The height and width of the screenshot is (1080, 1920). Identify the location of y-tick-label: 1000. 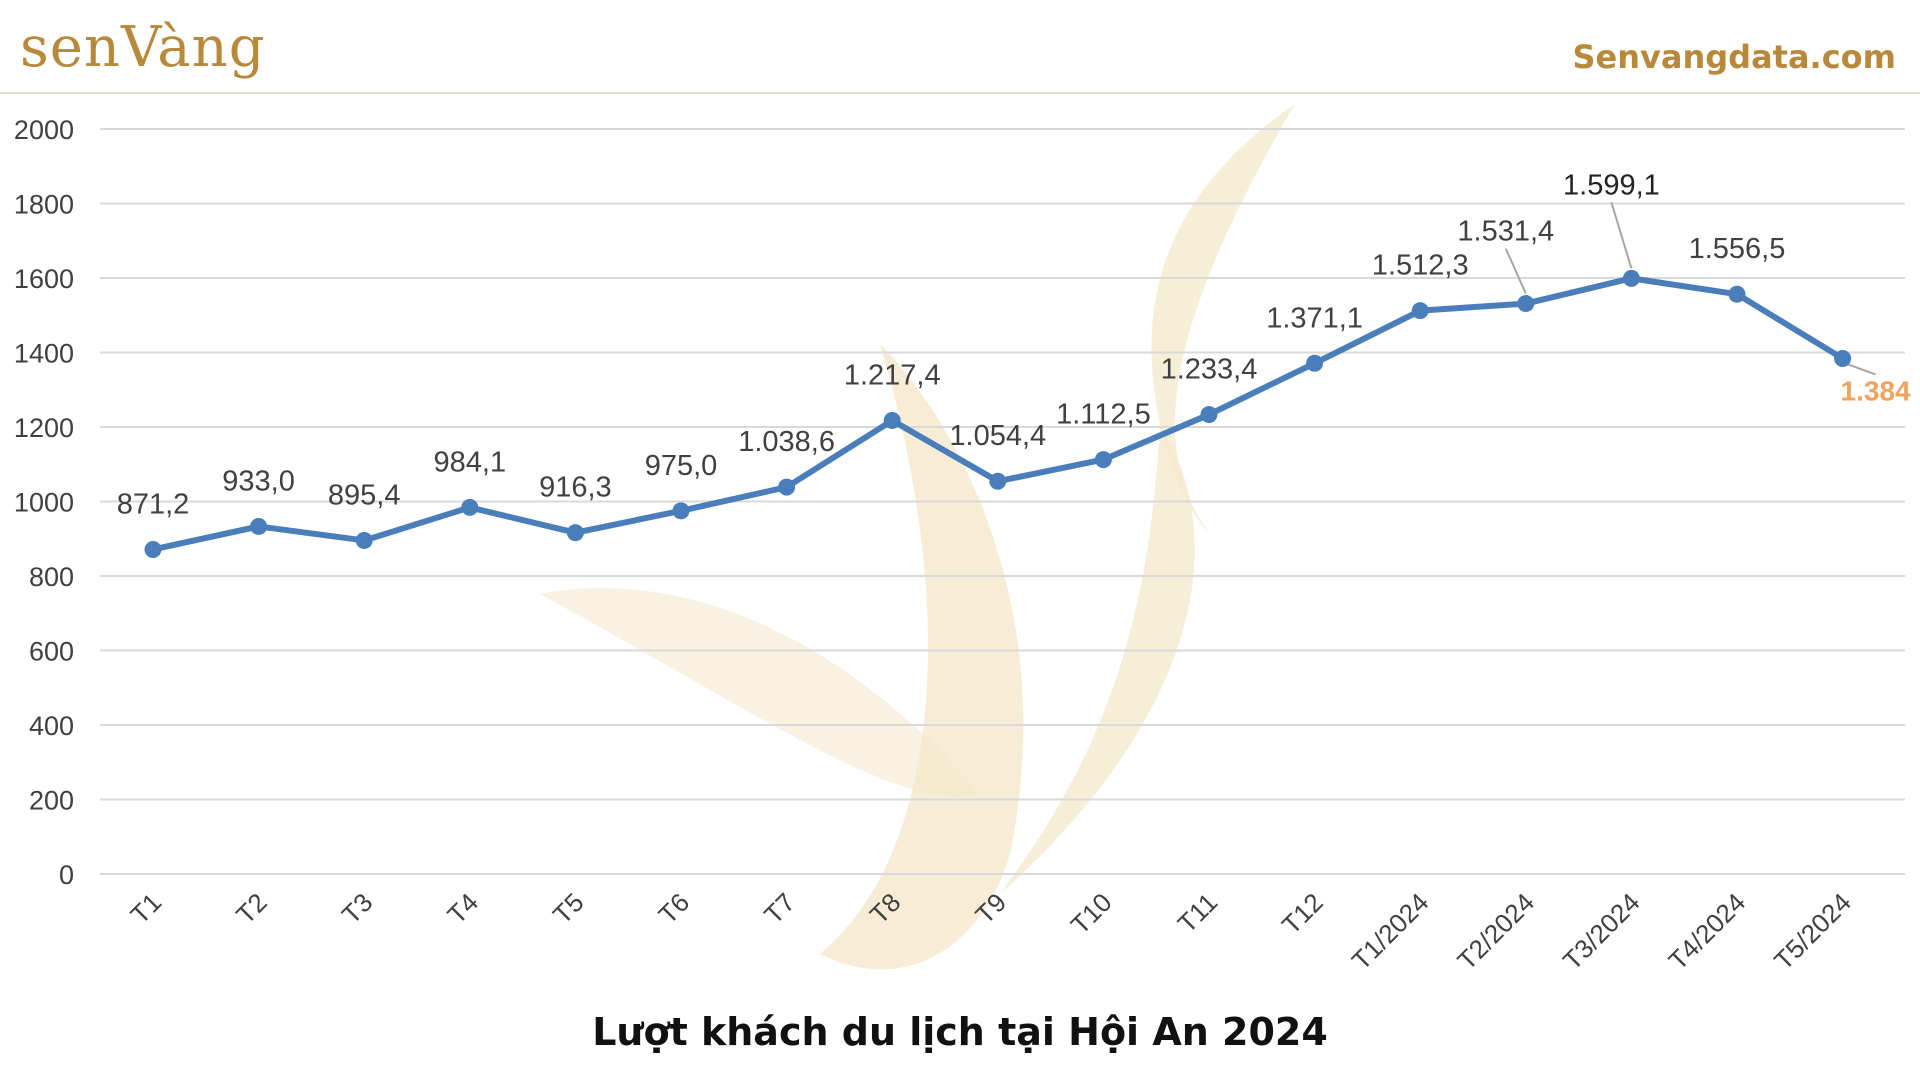
(44, 503).